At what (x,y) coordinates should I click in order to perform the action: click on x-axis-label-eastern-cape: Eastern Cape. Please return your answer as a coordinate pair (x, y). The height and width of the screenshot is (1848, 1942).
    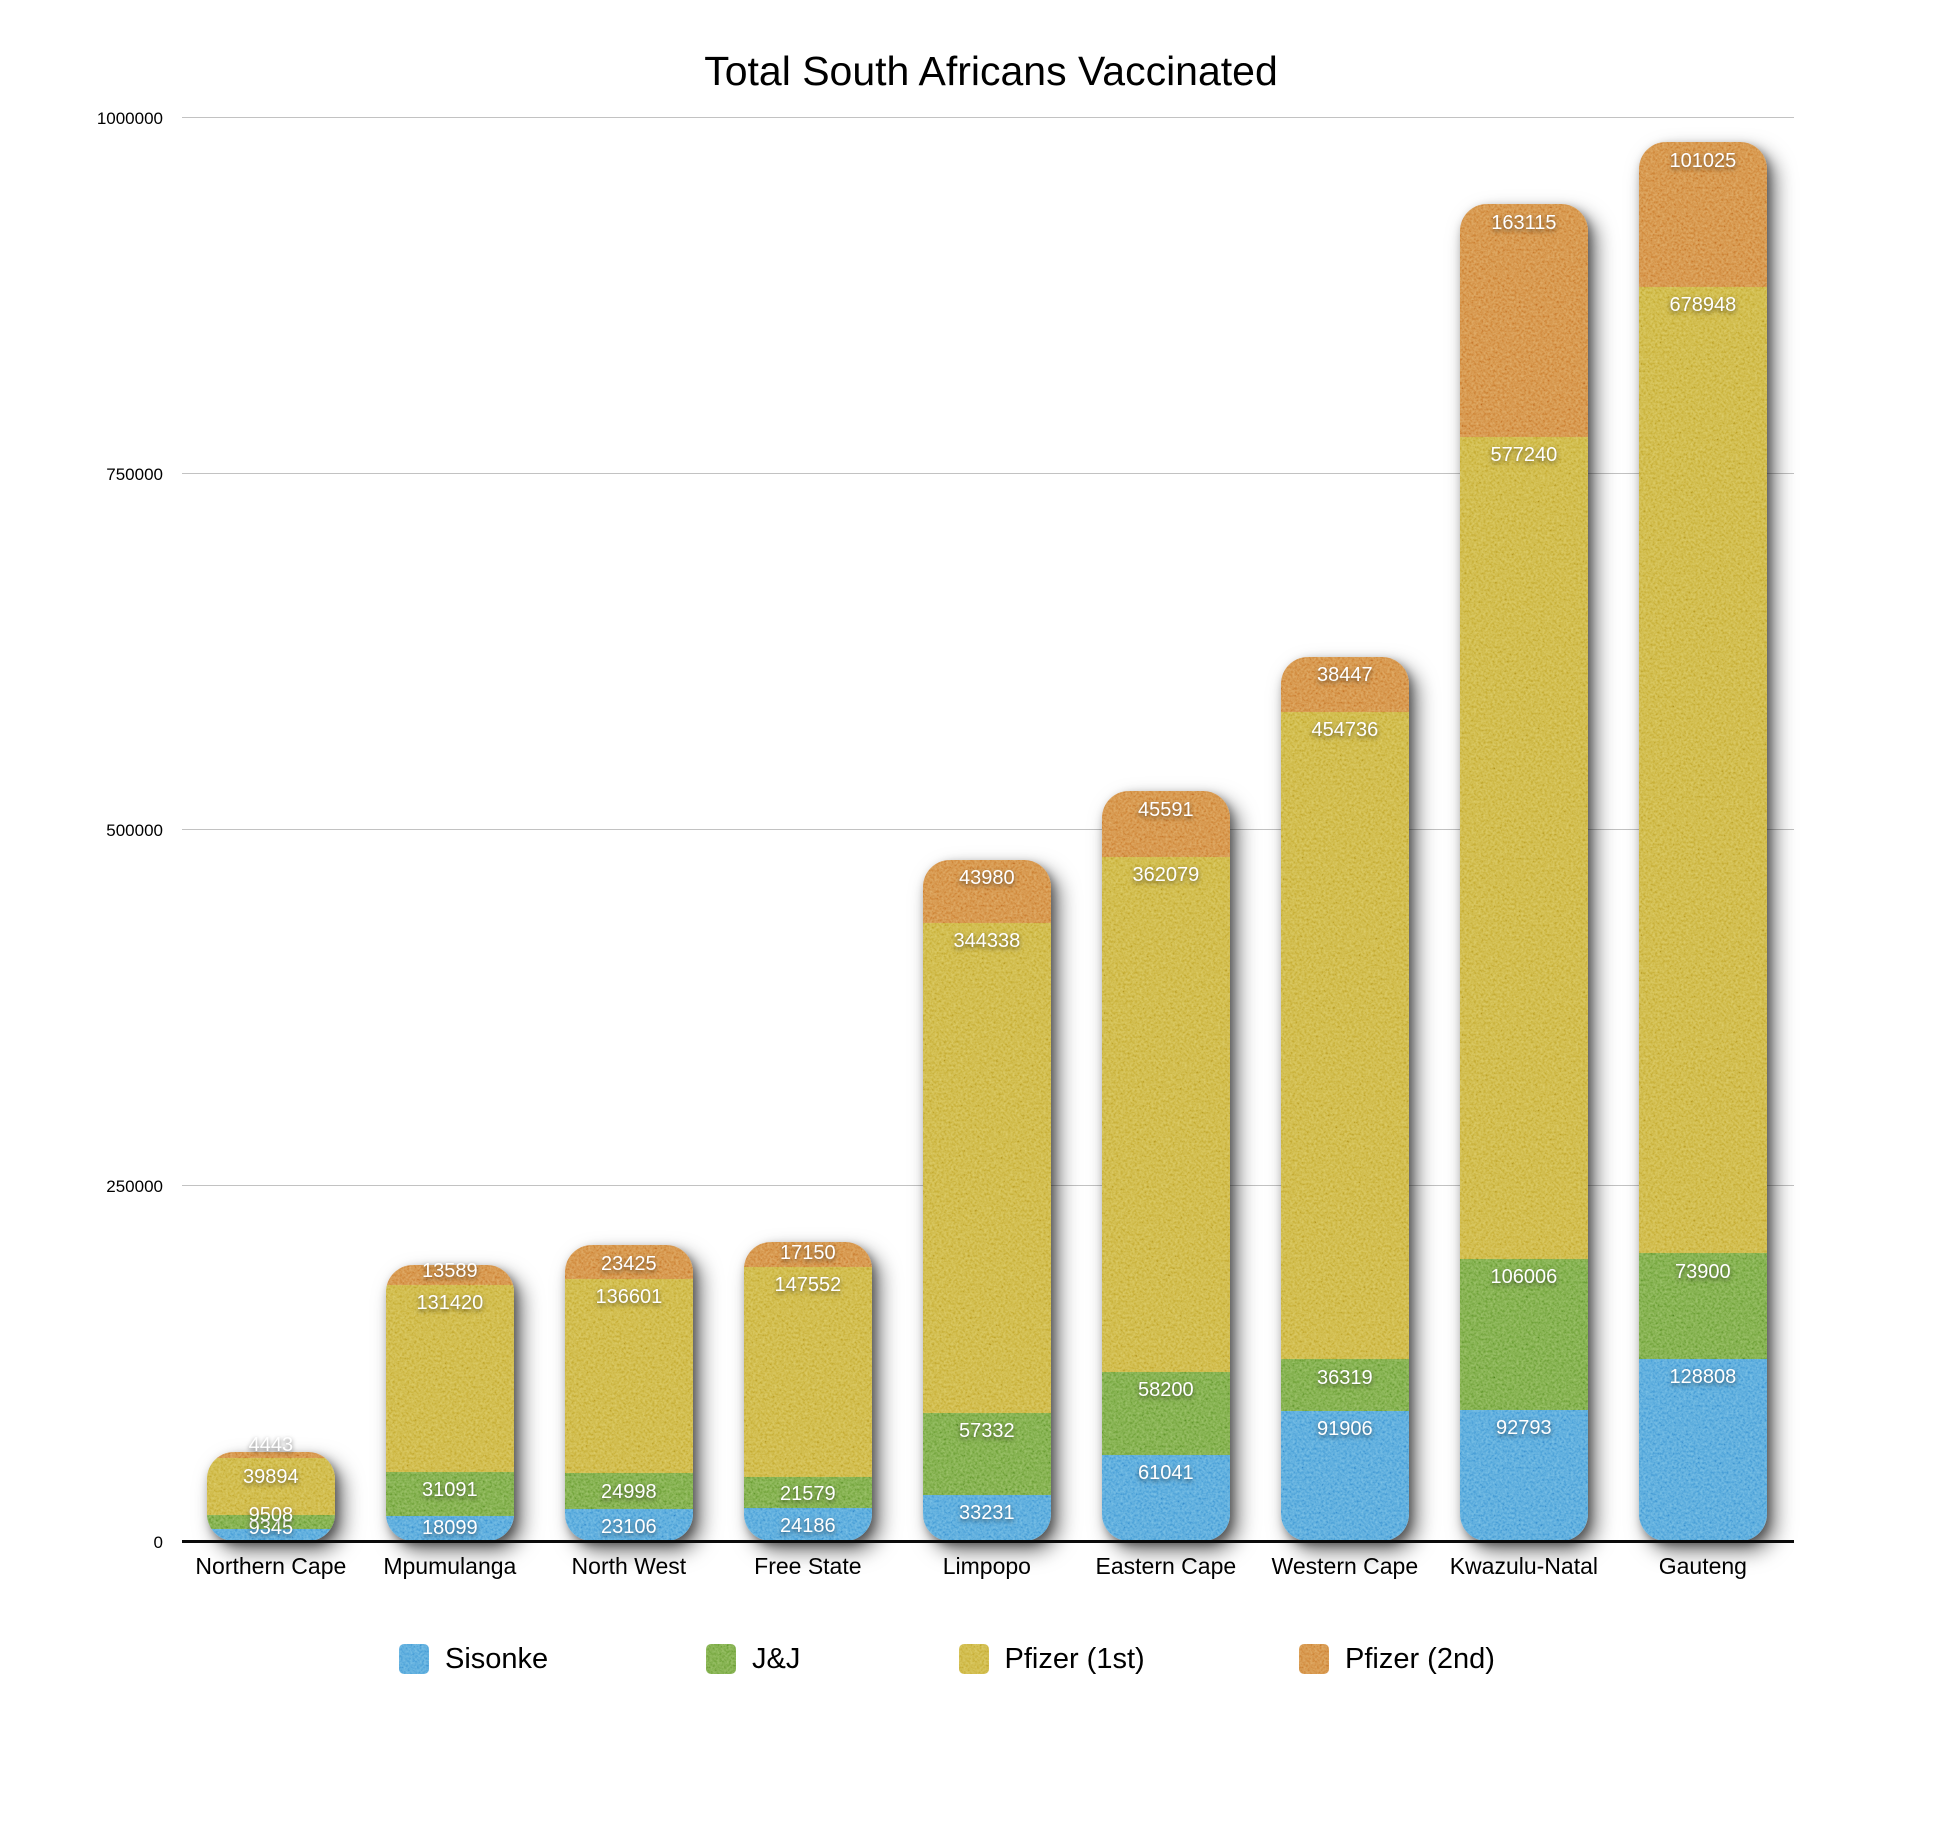
    Looking at the image, I should click on (1166, 1565).